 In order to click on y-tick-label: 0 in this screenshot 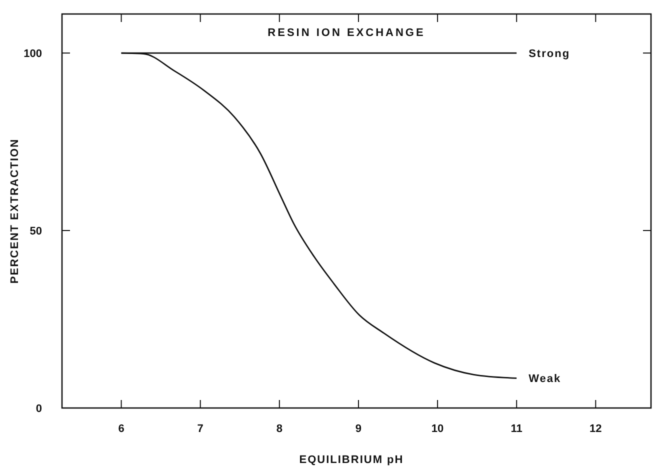, I will do `click(39, 409)`.